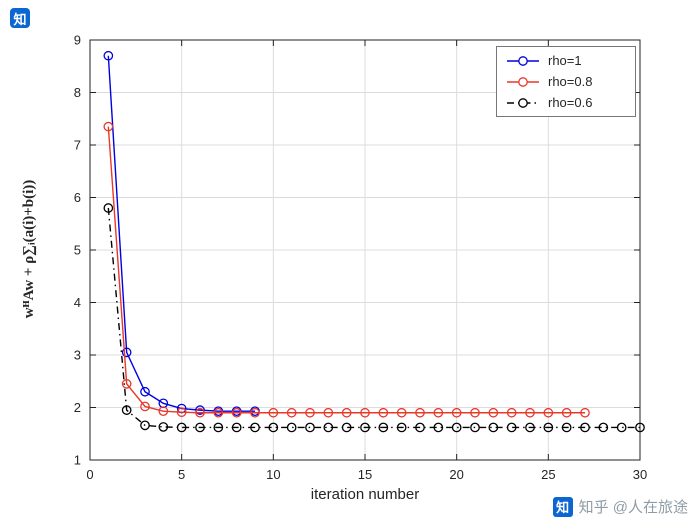 Image resolution: width=700 pixels, height=525 pixels. Describe the element at coordinates (273, 474) in the screenshot. I see `x-tick-label: 10` at that location.